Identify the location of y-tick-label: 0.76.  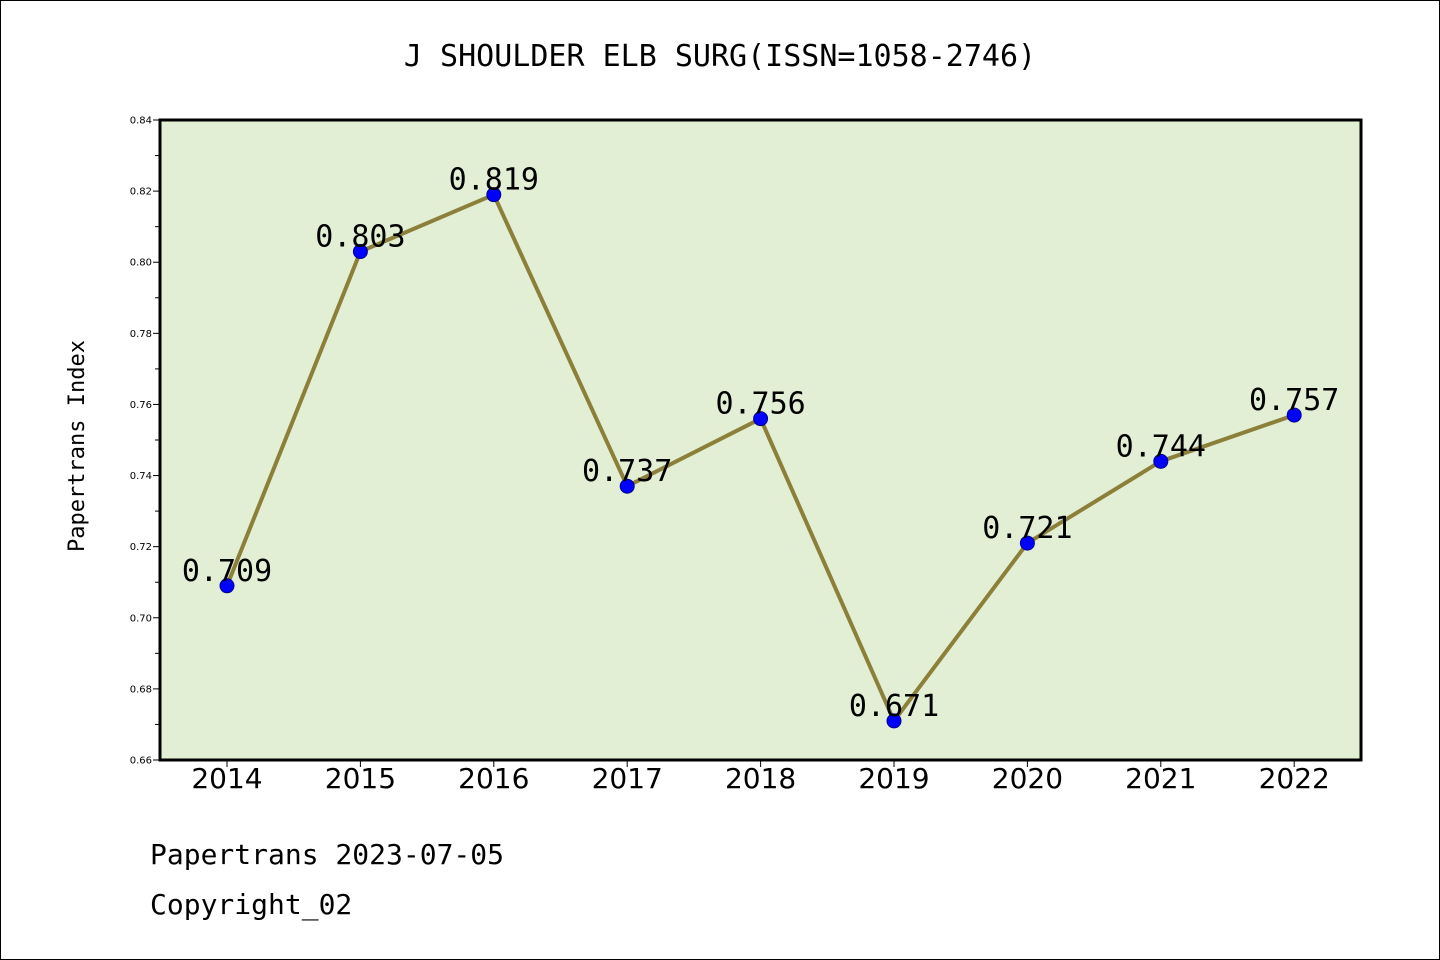
(141, 405).